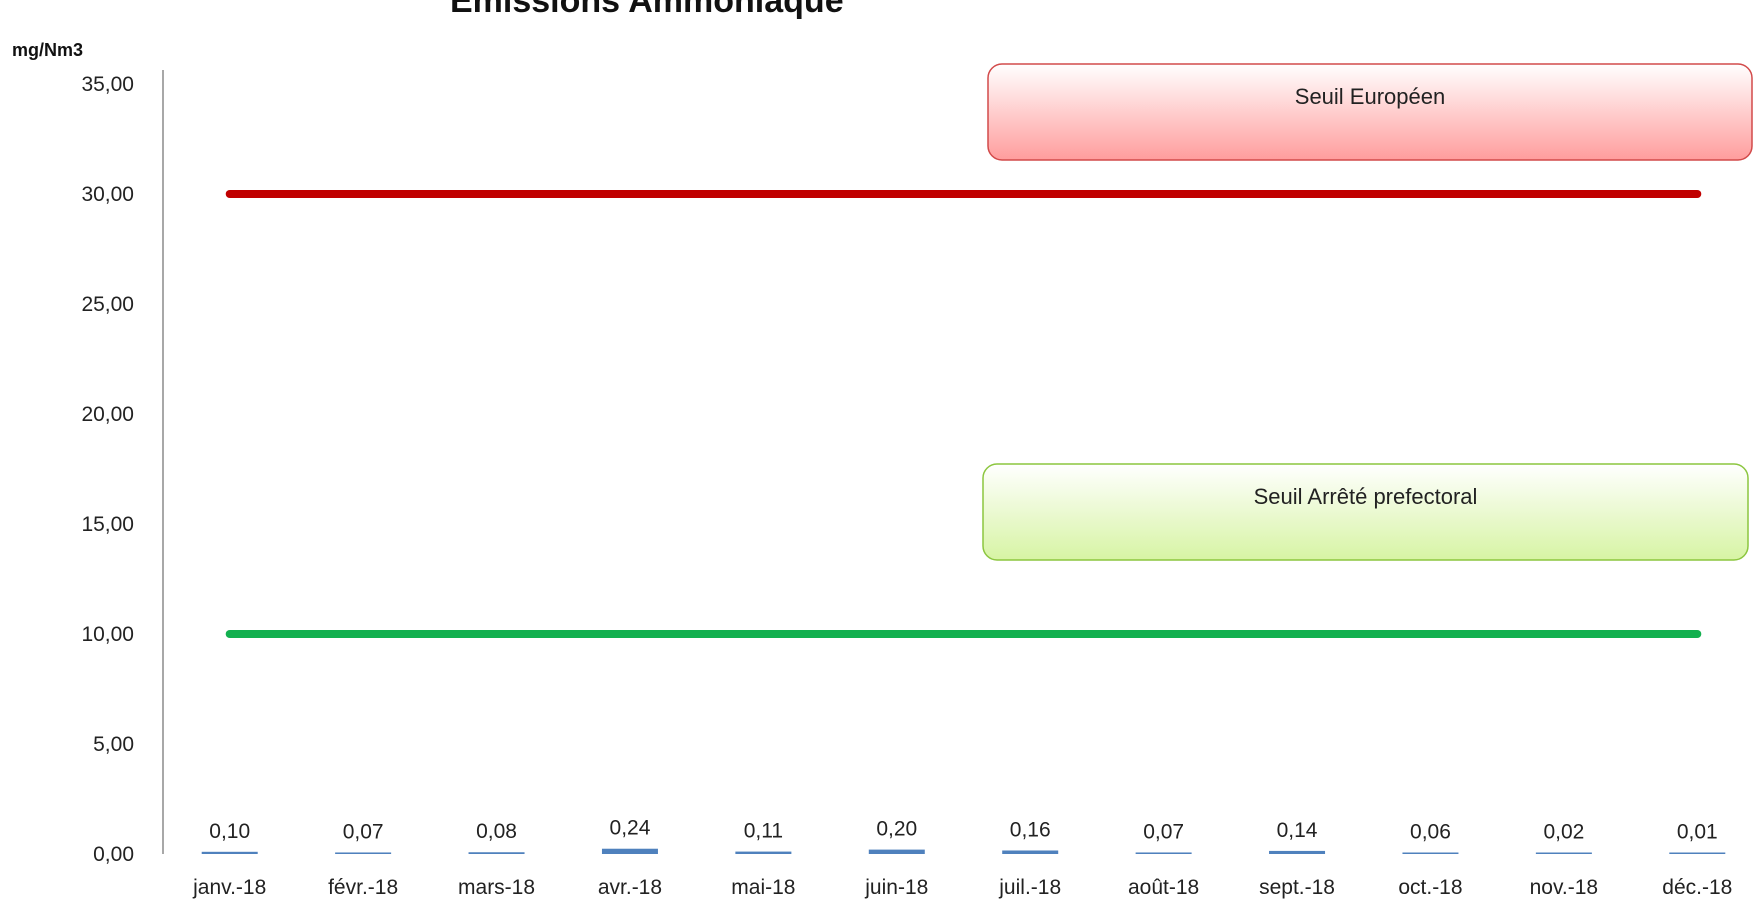 The height and width of the screenshot is (903, 1764). What do you see at coordinates (1366, 496) in the screenshot?
I see `threshold-annotation-label: Seuil Arrêté prefectoral` at bounding box center [1366, 496].